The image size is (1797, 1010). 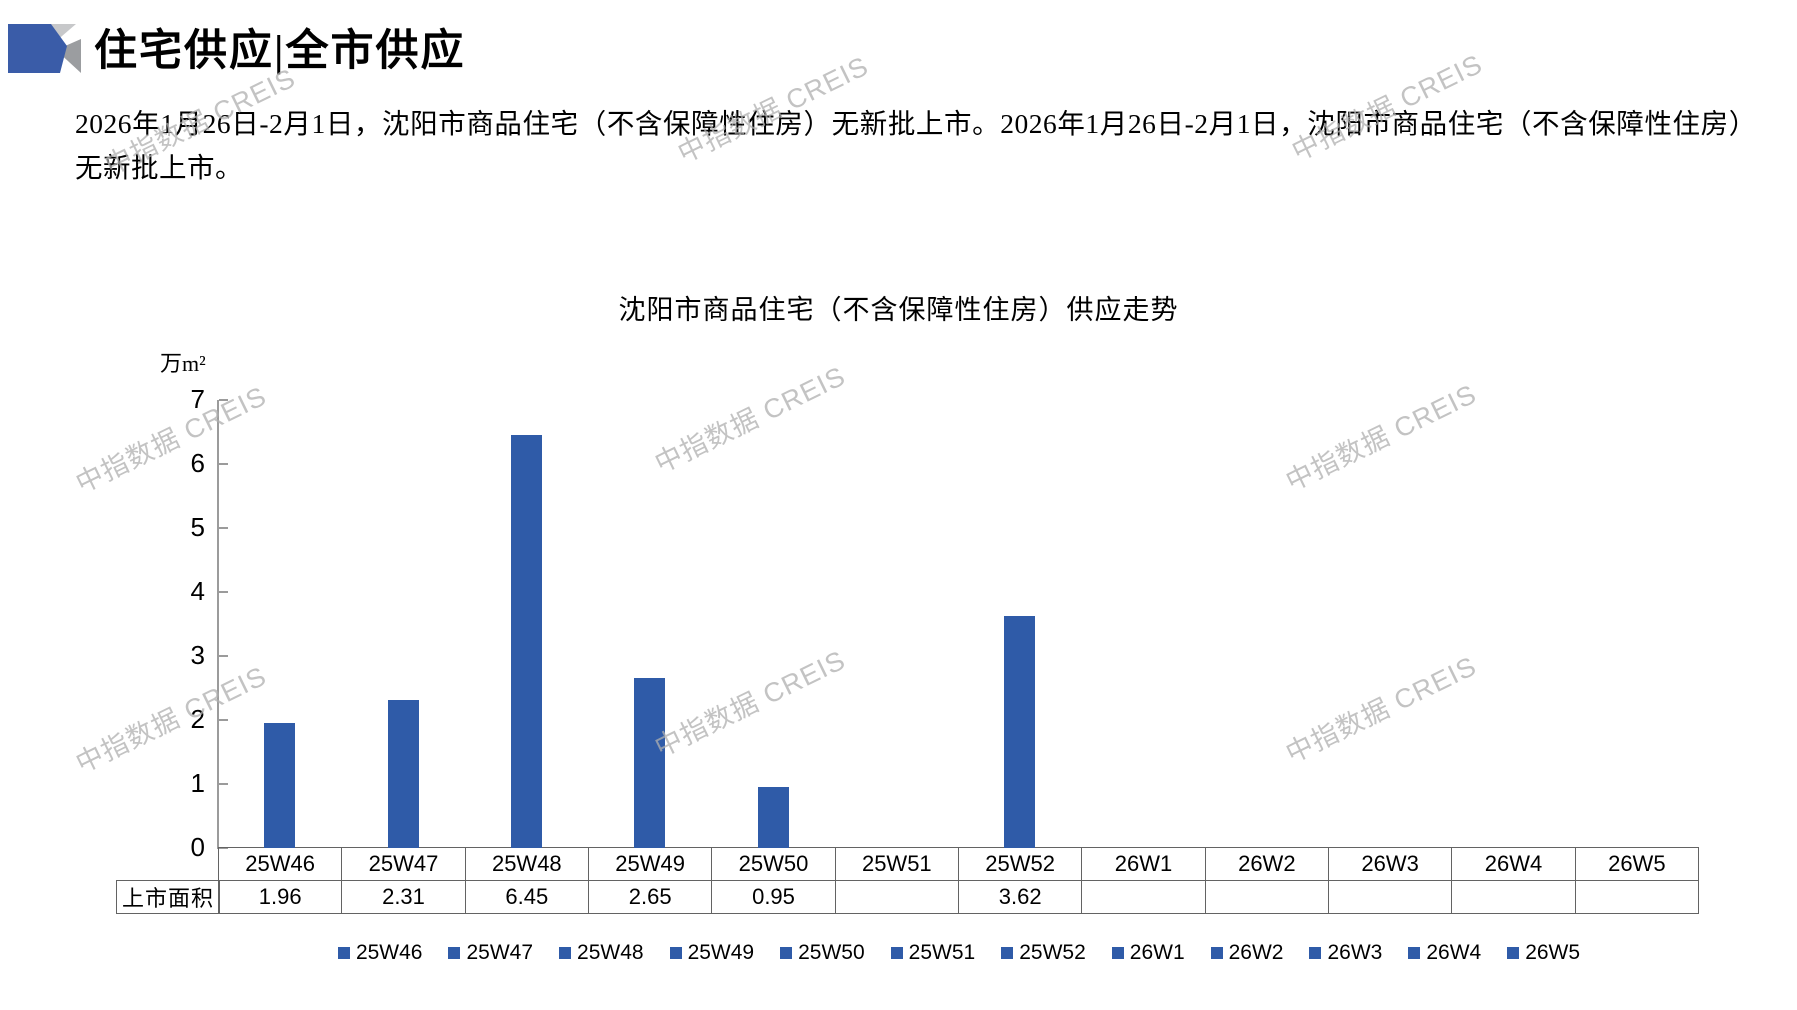 I want to click on category-cell-25W47: 25W47, so click(x=403, y=864).